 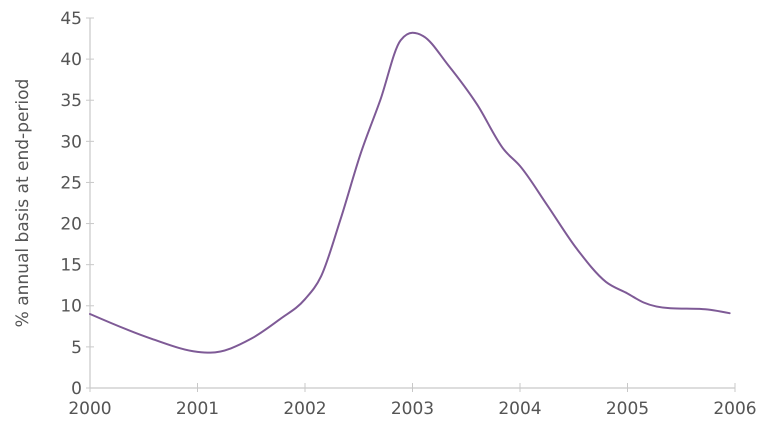 I want to click on y-tick-label: 5, so click(x=76, y=348).